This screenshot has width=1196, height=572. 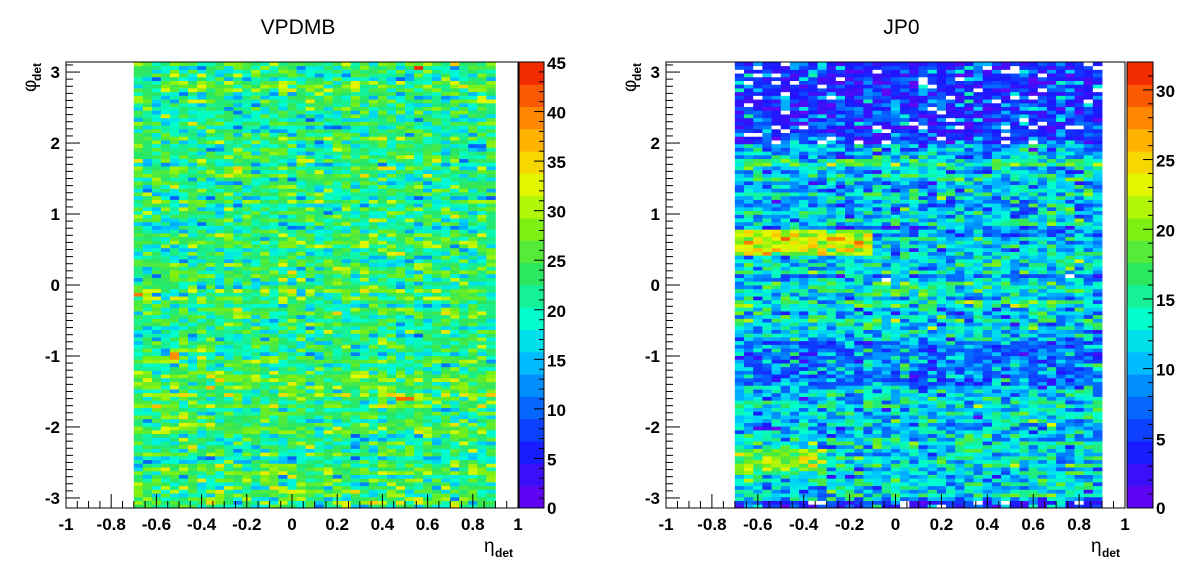 I want to click on x-tick-label: 0.4, so click(x=383, y=524).